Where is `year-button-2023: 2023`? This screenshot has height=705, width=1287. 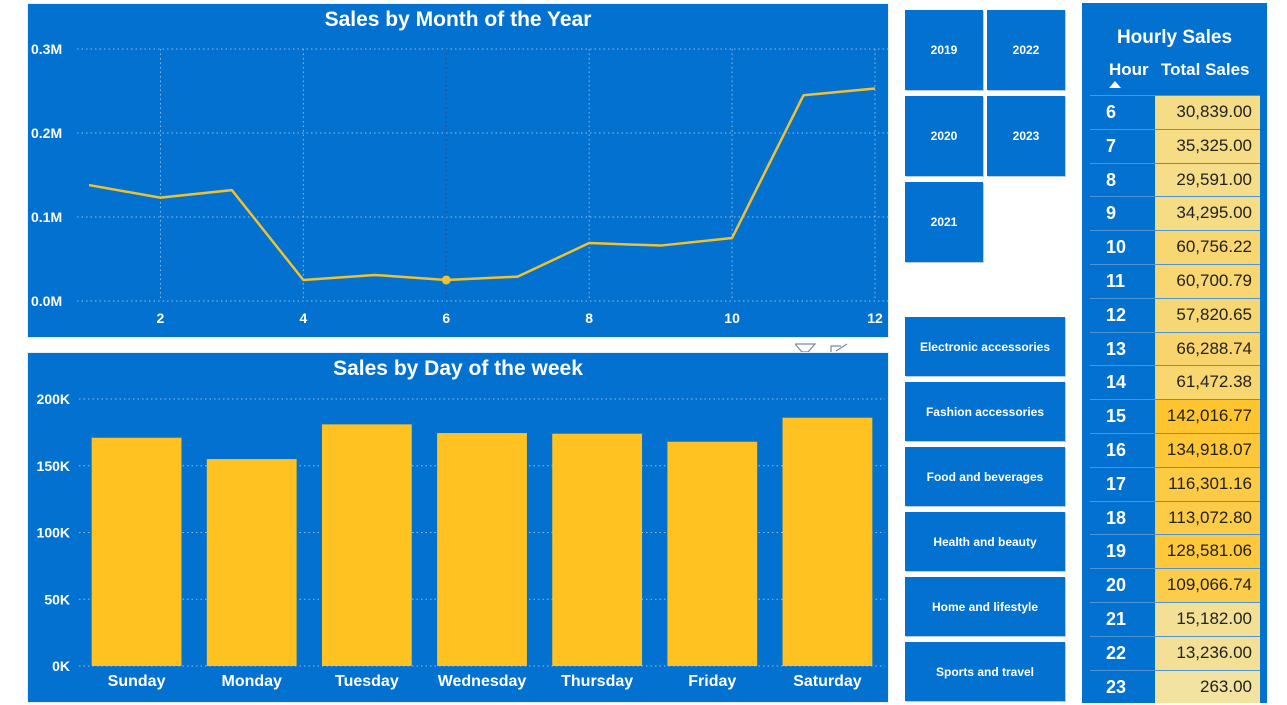
year-button-2023: 2023 is located at coordinates (1026, 136).